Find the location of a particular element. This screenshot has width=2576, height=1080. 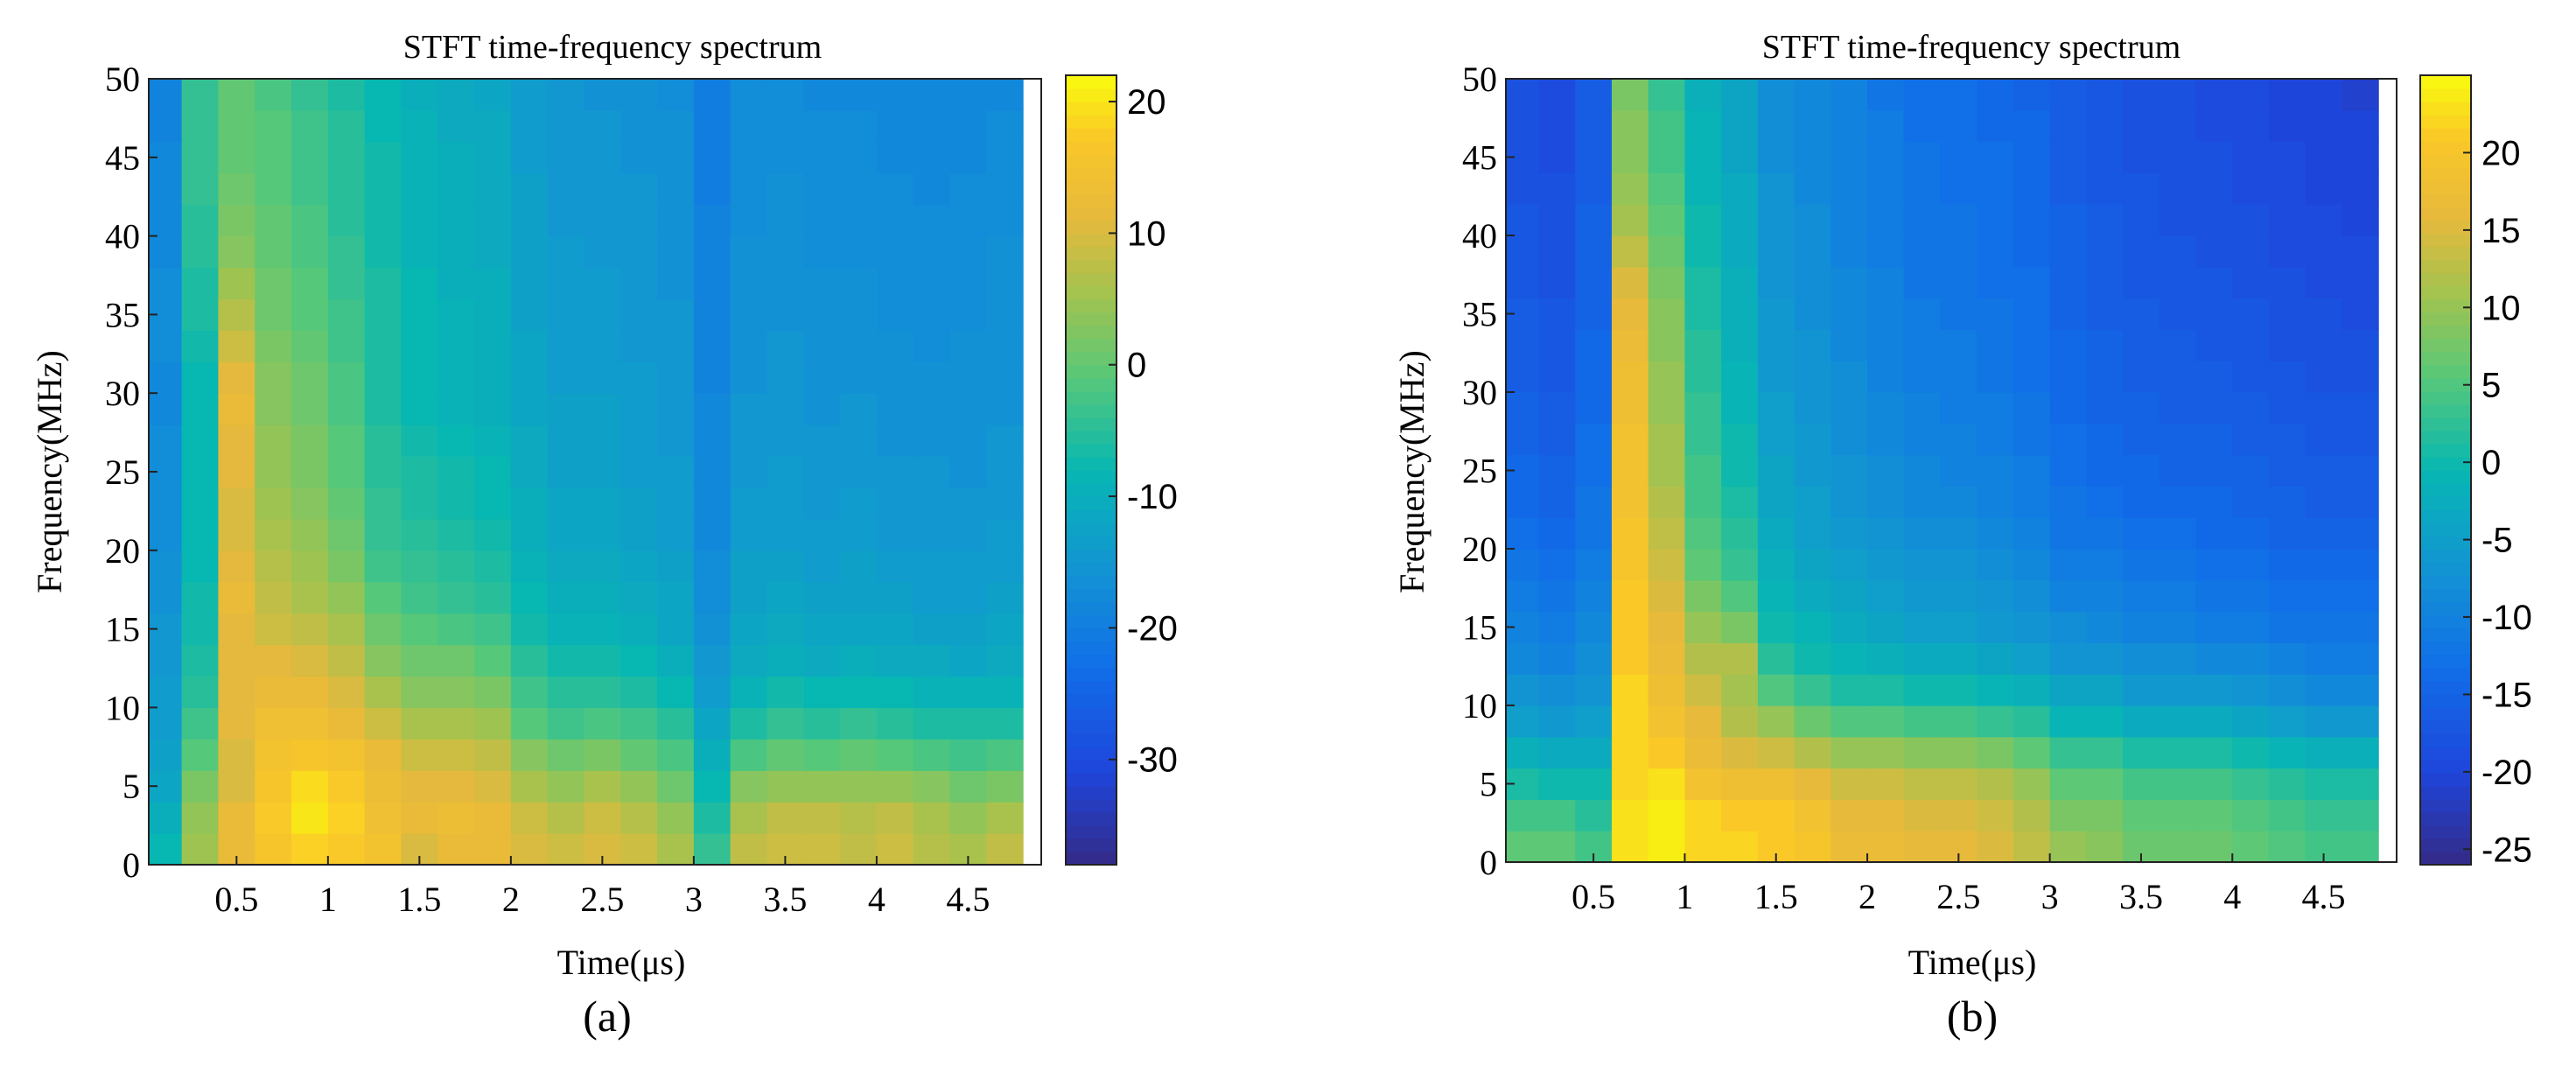

colorbar-tick-label: -5 is located at coordinates (2497, 541).